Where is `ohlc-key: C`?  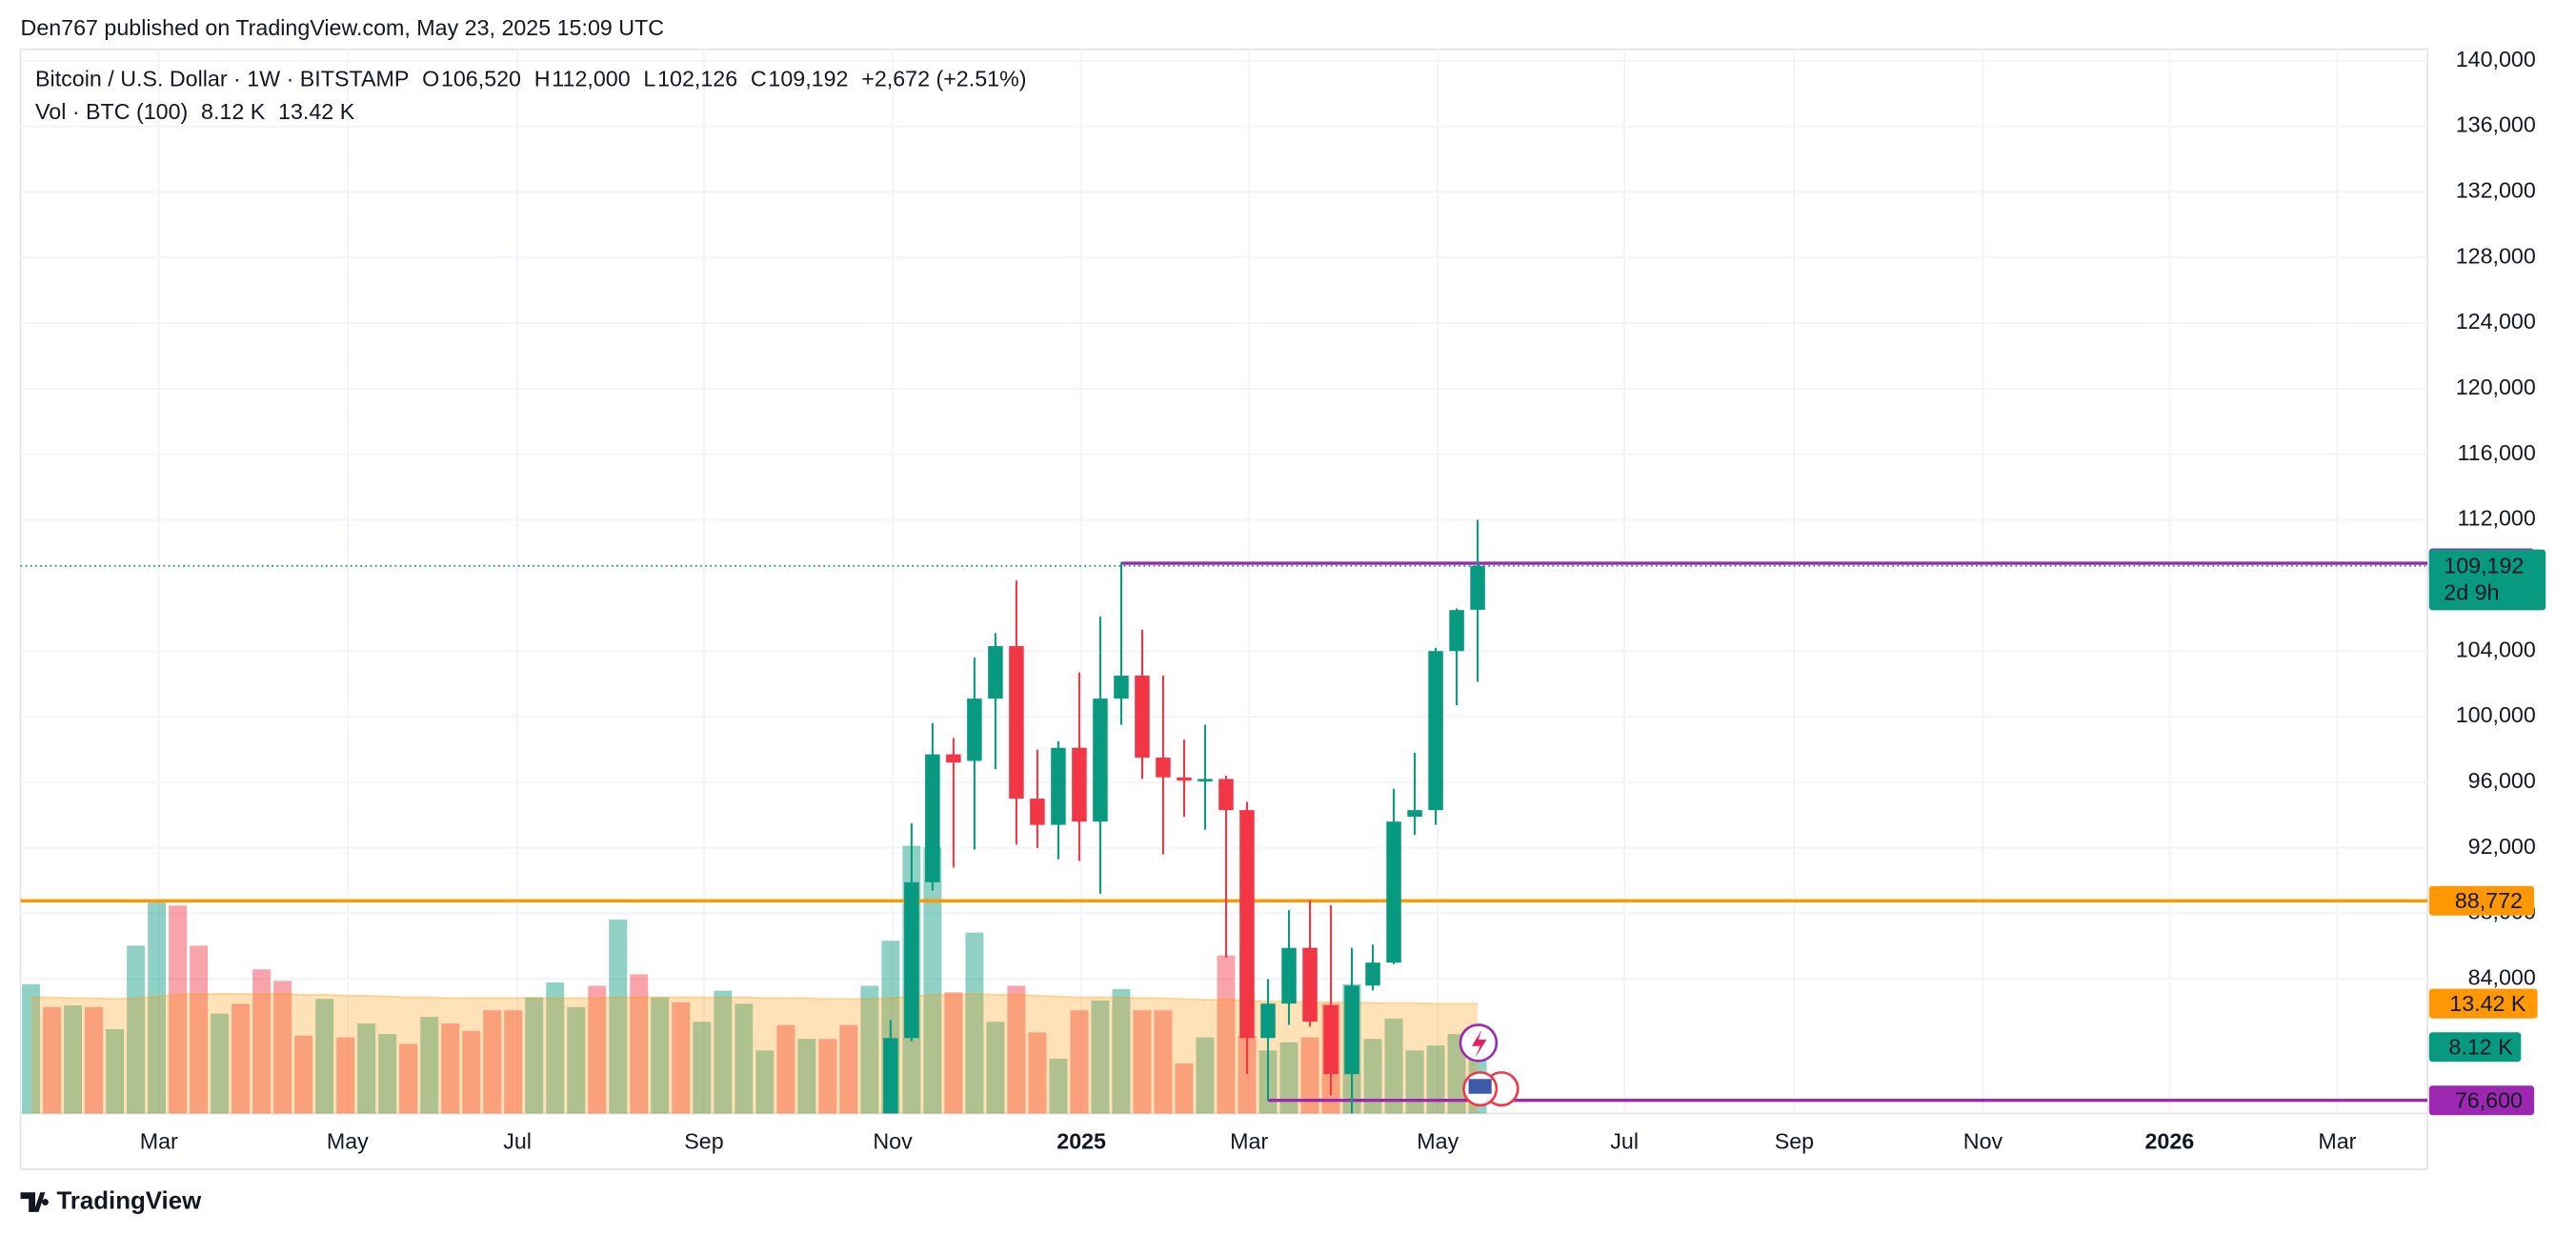 ohlc-key: C is located at coordinates (759, 79).